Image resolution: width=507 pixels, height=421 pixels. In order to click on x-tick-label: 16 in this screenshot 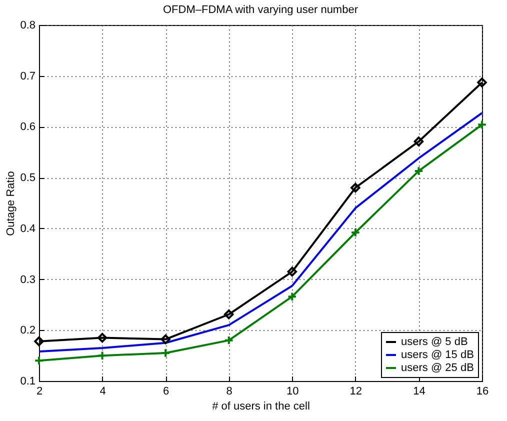, I will do `click(482, 392)`.